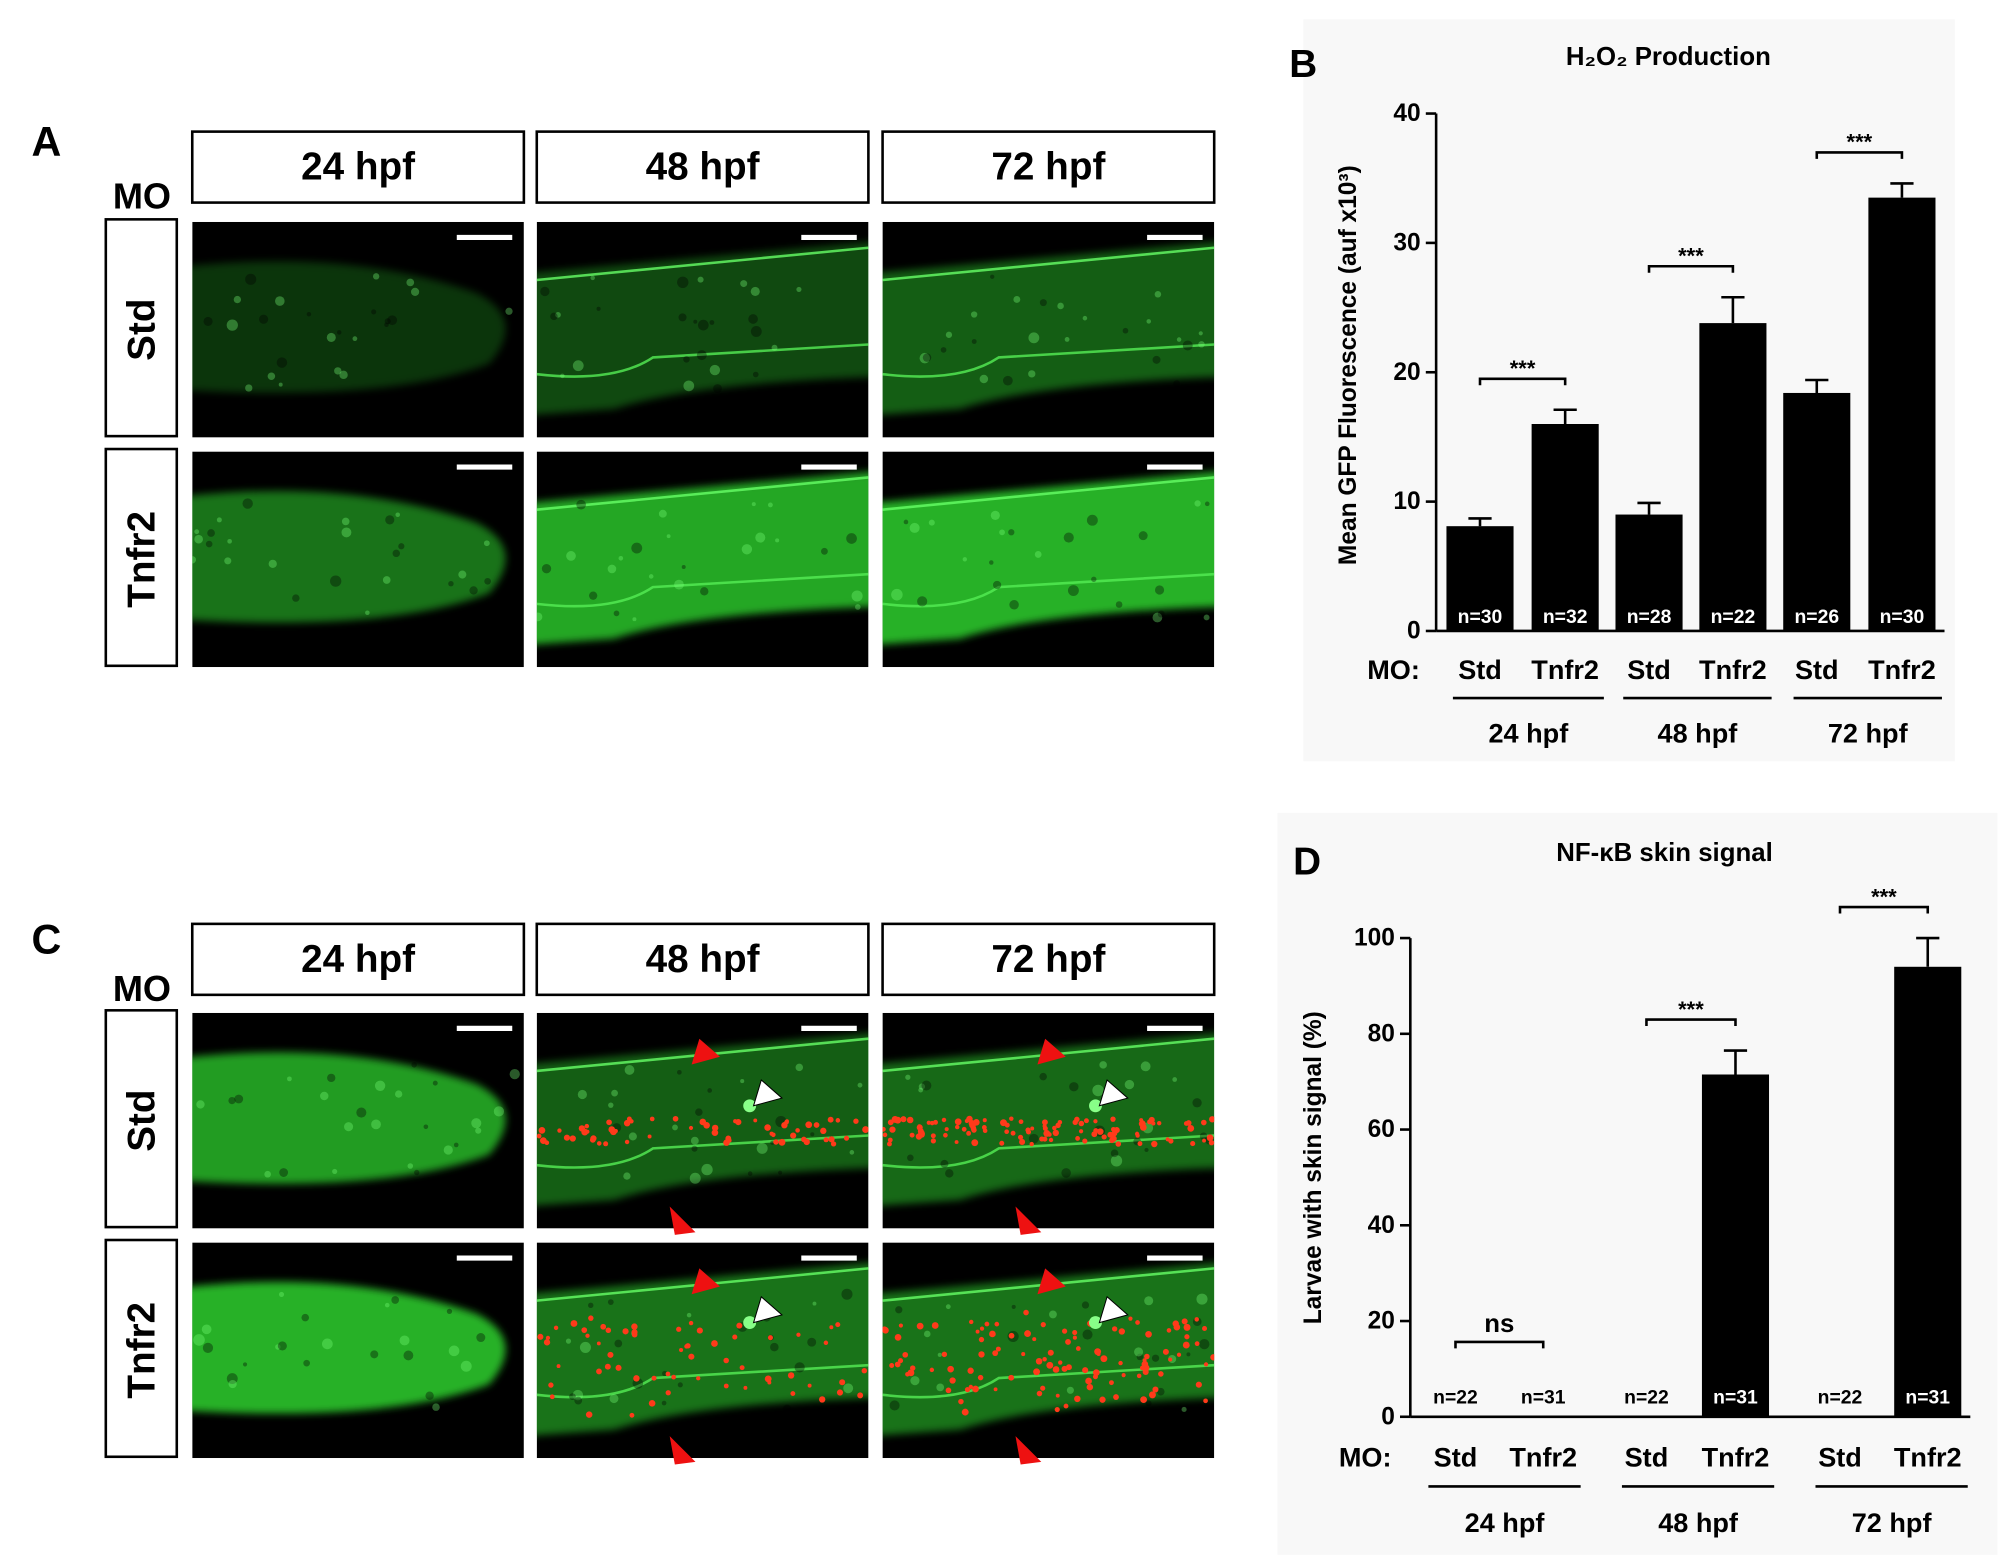 This screenshot has height=1560, width=2000. I want to click on n-label: n=26, so click(1816, 617).